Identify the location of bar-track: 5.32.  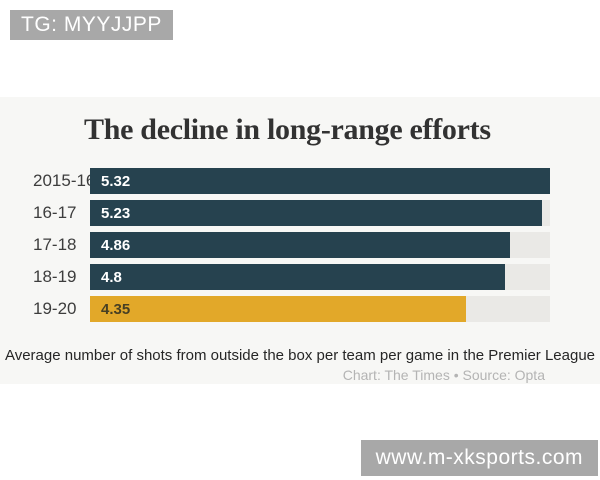
(320, 181).